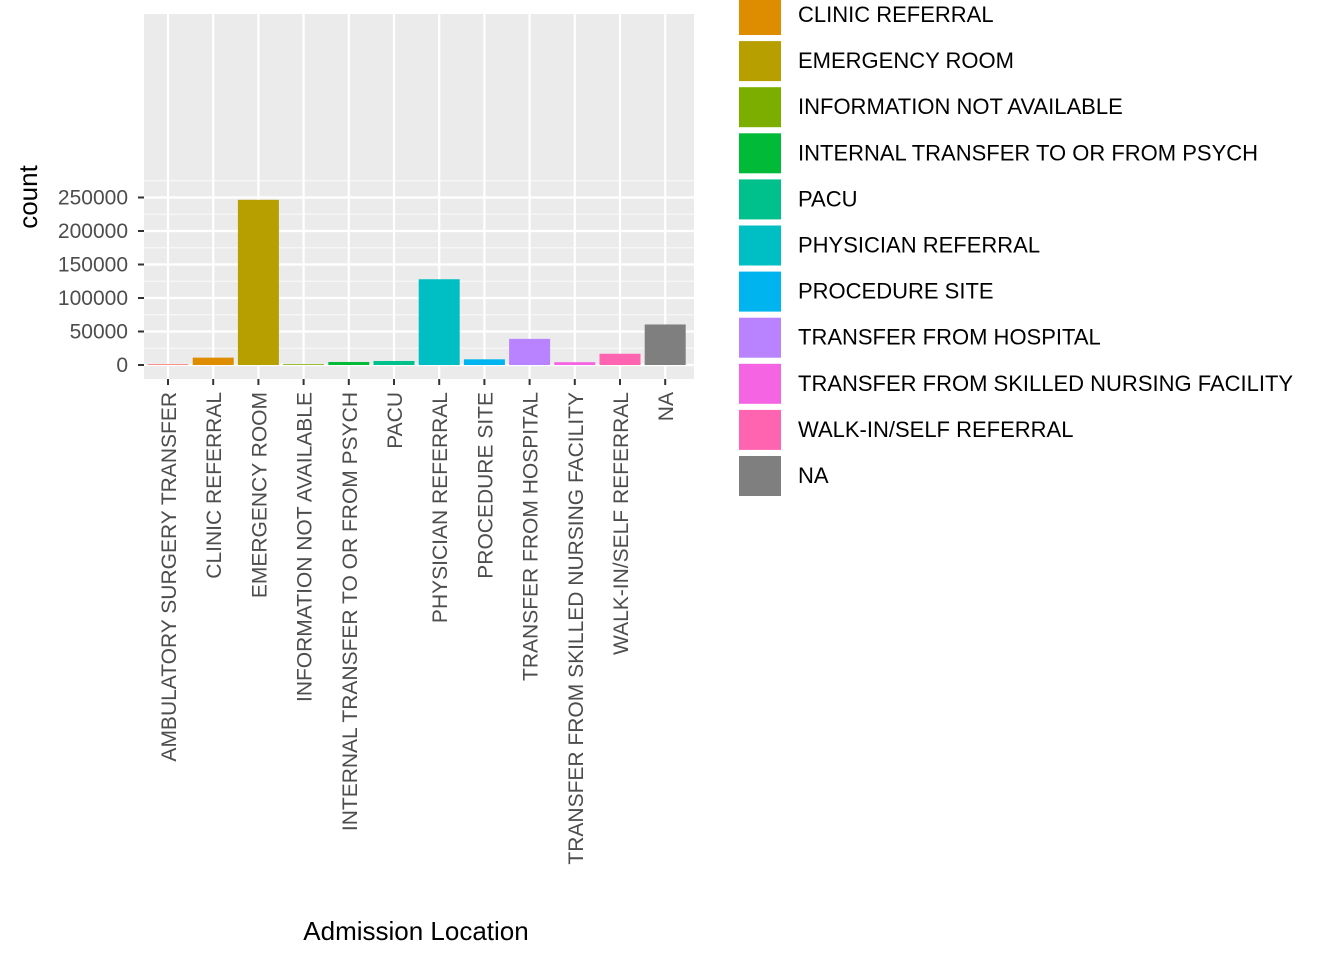 The width and height of the screenshot is (1344, 960). What do you see at coordinates (259, 495) in the screenshot?
I see `x-tick-label: EMERGENCY ROOM` at bounding box center [259, 495].